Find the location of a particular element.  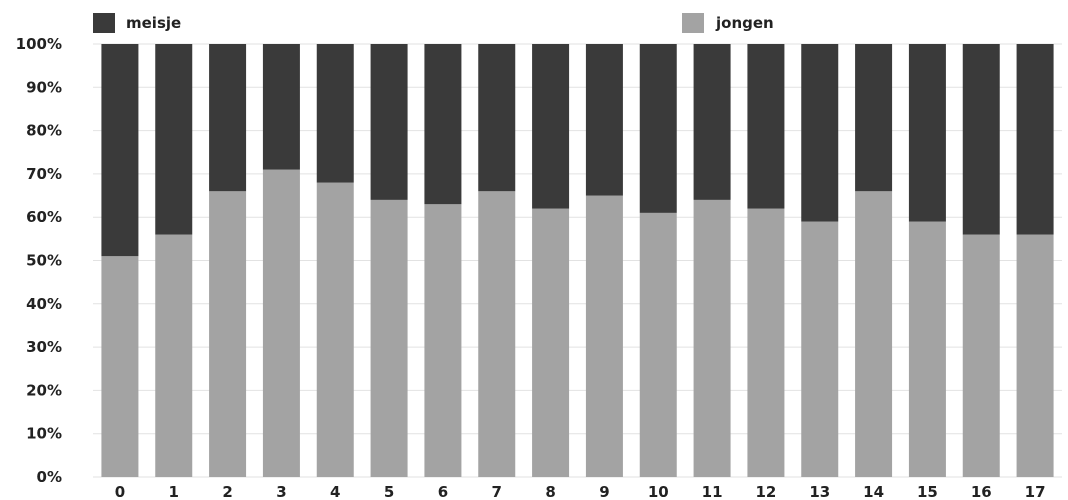

y-tick-label: 100% is located at coordinates (39, 44).